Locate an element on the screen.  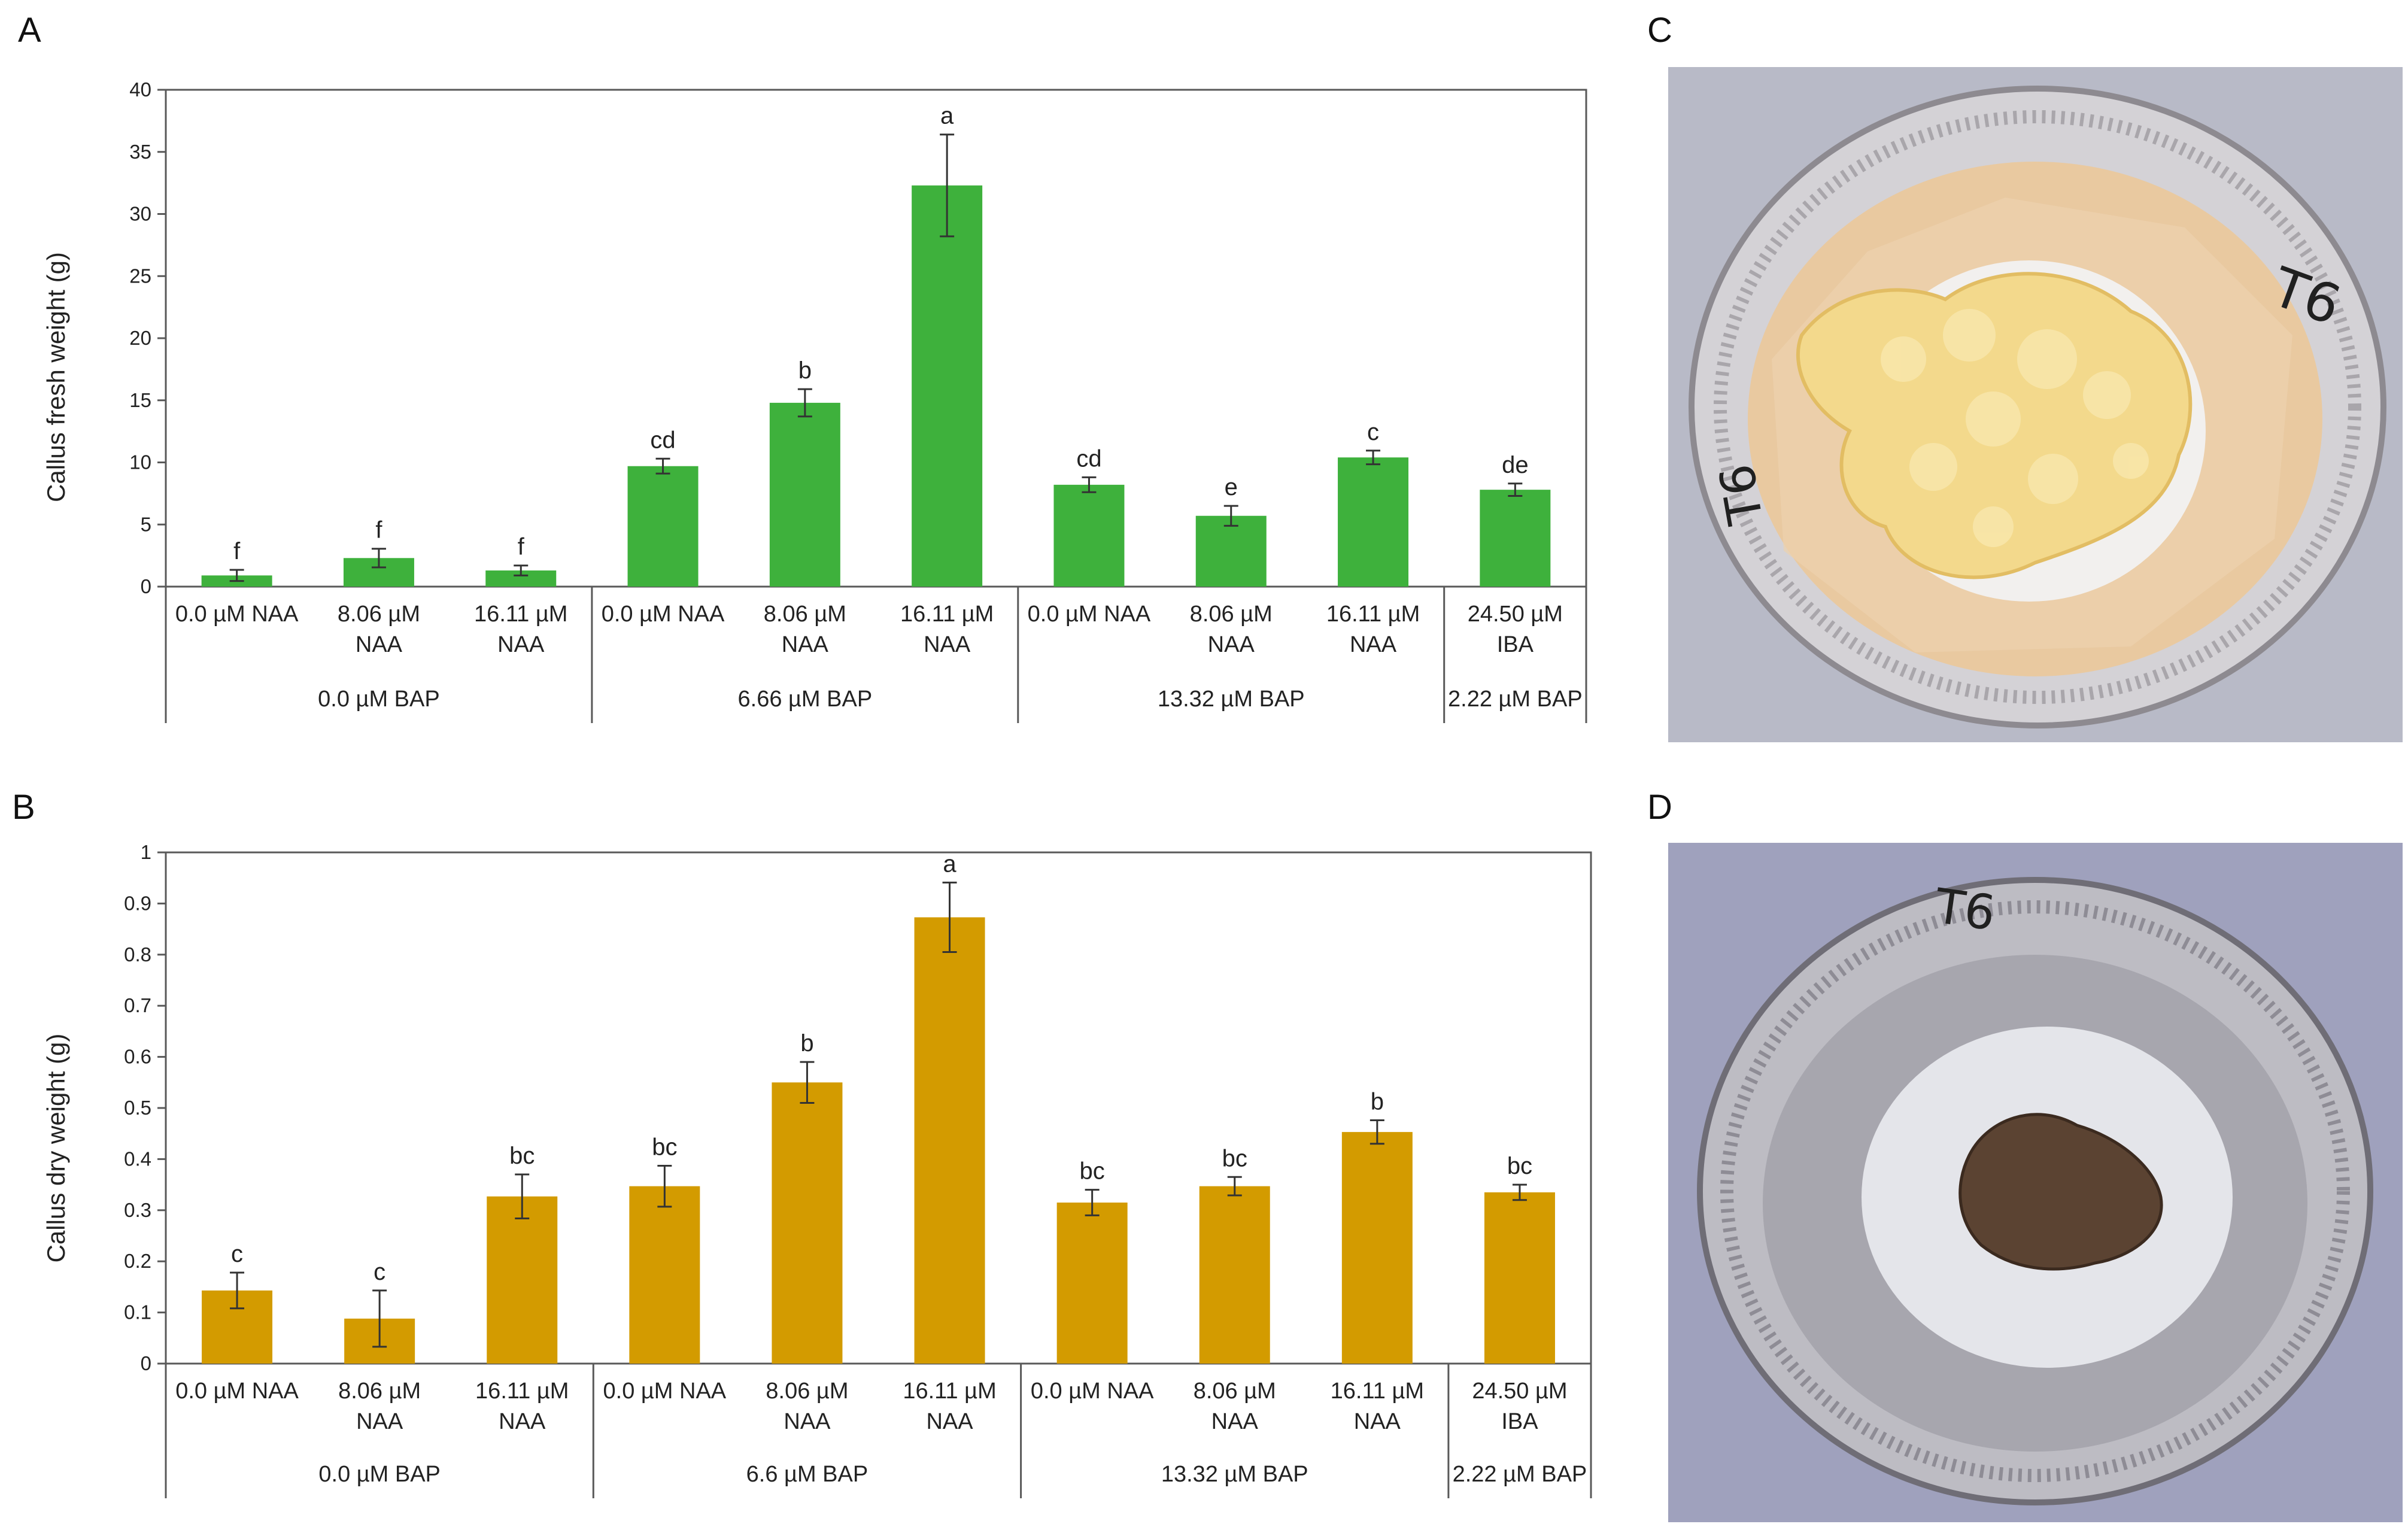
dry-callus-mass is located at coordinates (2060, 1192).